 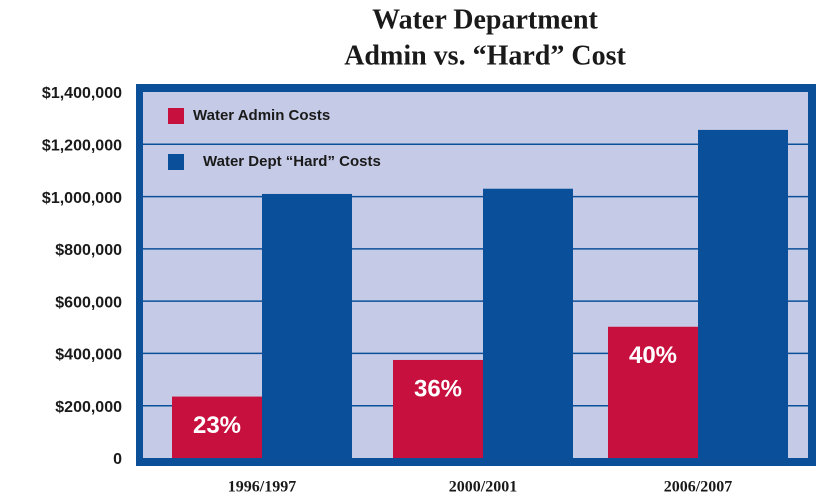 I want to click on legend-label: Water Admin Costs, so click(x=261, y=115).